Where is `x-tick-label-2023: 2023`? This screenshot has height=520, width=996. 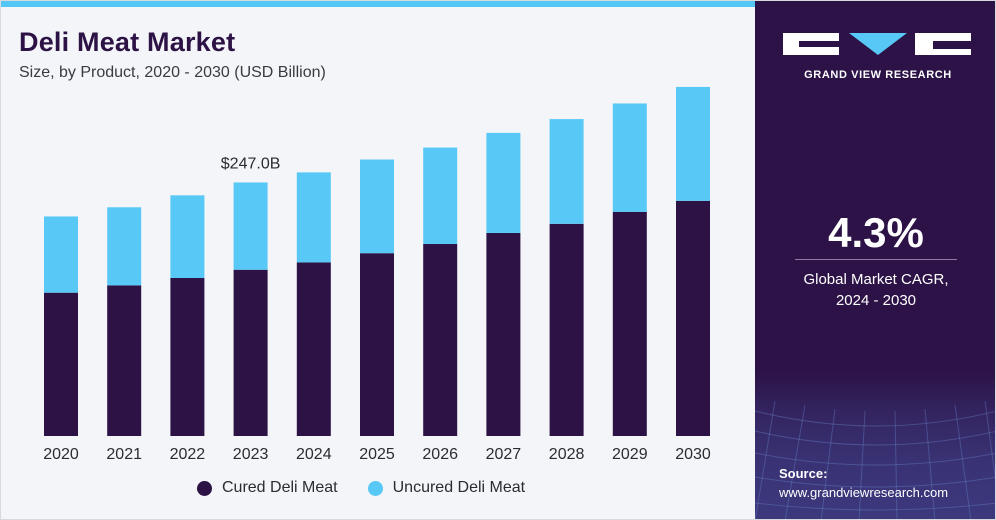
x-tick-label-2023: 2023 is located at coordinates (251, 454).